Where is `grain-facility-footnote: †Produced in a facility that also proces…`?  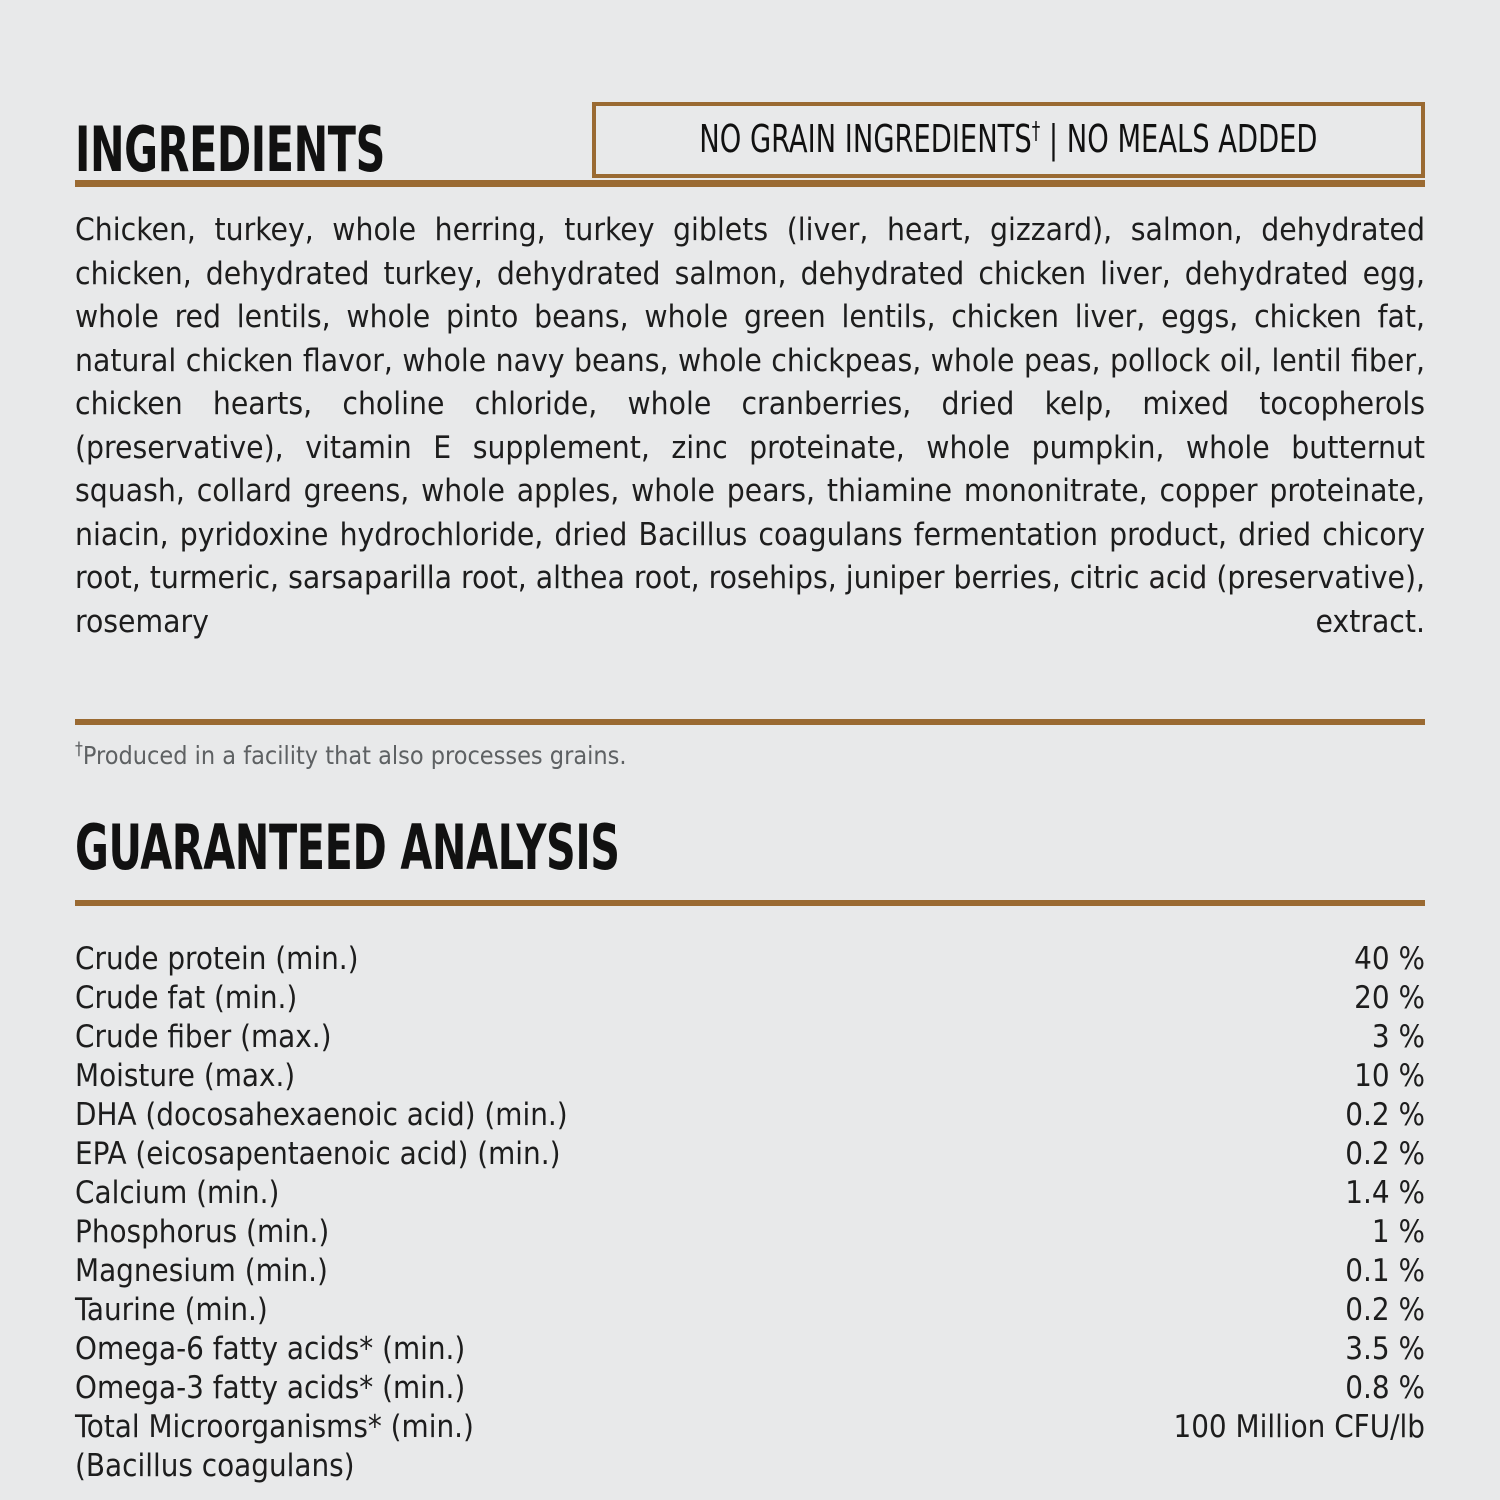 grain-facility-footnote: †Produced in a facility that also proces… is located at coordinates (750, 756).